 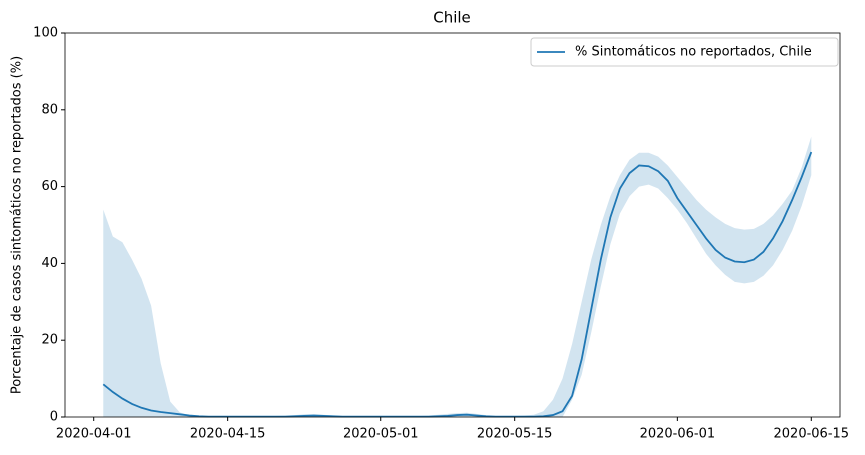 What do you see at coordinates (49, 263) in the screenshot?
I see `y-tick-label: 40` at bounding box center [49, 263].